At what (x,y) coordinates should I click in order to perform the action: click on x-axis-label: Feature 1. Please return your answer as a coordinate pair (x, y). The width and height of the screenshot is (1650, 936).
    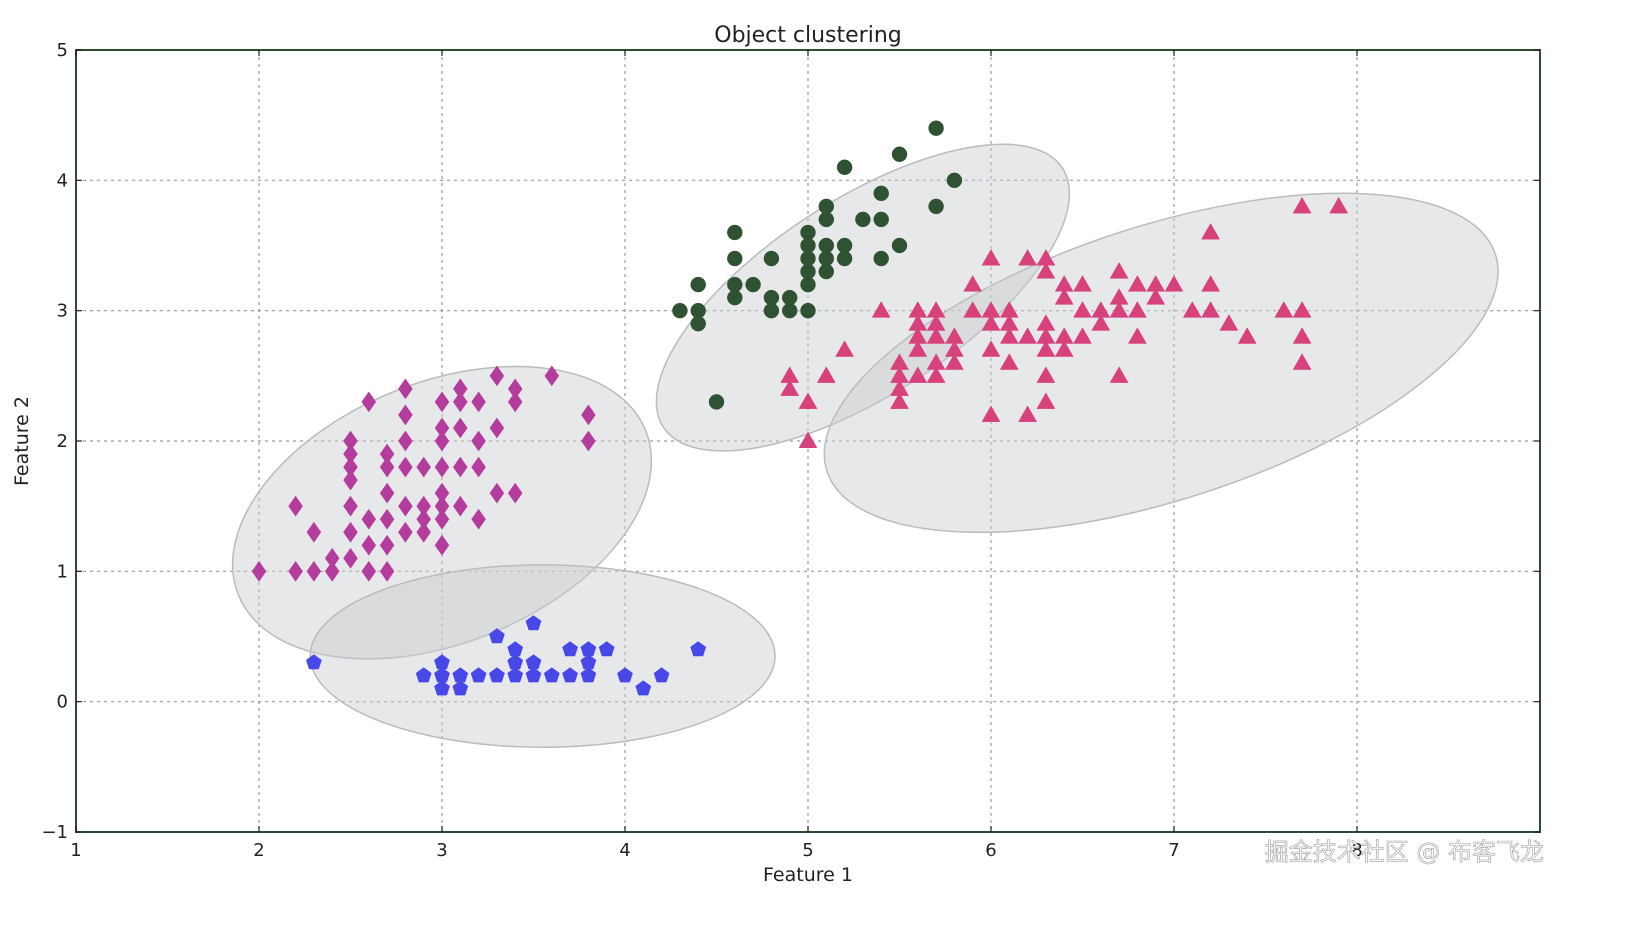
    Looking at the image, I should click on (808, 875).